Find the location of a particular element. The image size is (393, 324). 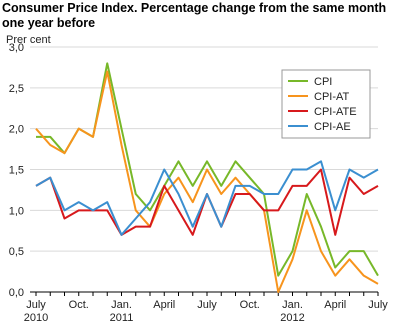

legend-label: CPI-ATE is located at coordinates (335, 112).